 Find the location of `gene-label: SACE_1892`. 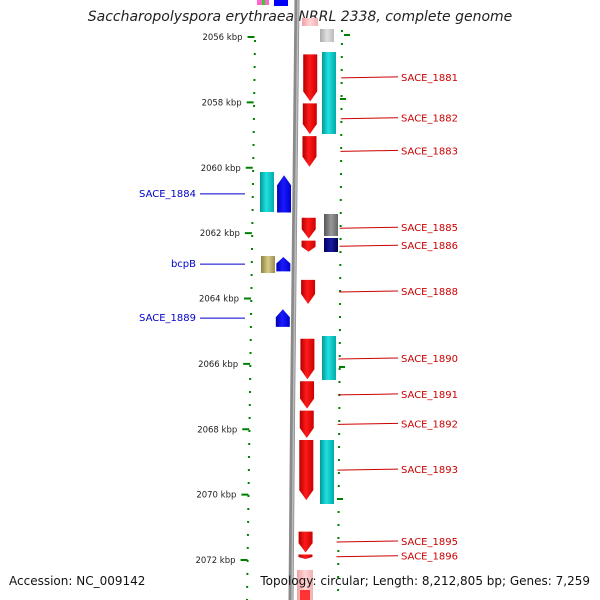

gene-label: SACE_1892 is located at coordinates (429, 424).